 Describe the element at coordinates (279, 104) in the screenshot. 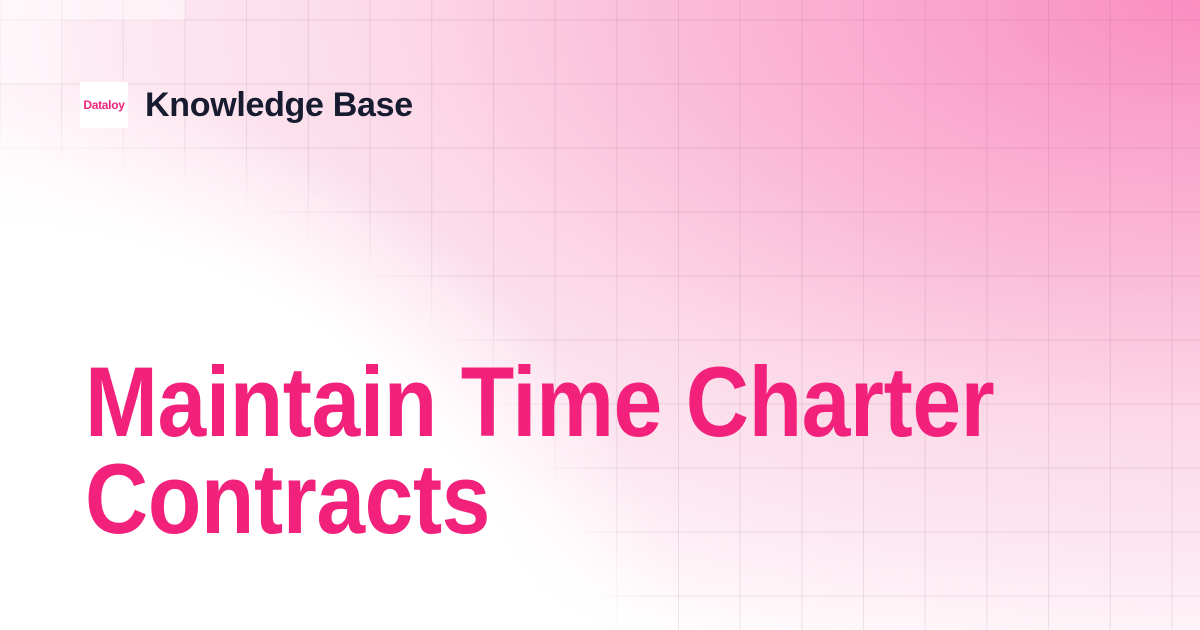

I see `site-name: Knowledge Base` at that location.